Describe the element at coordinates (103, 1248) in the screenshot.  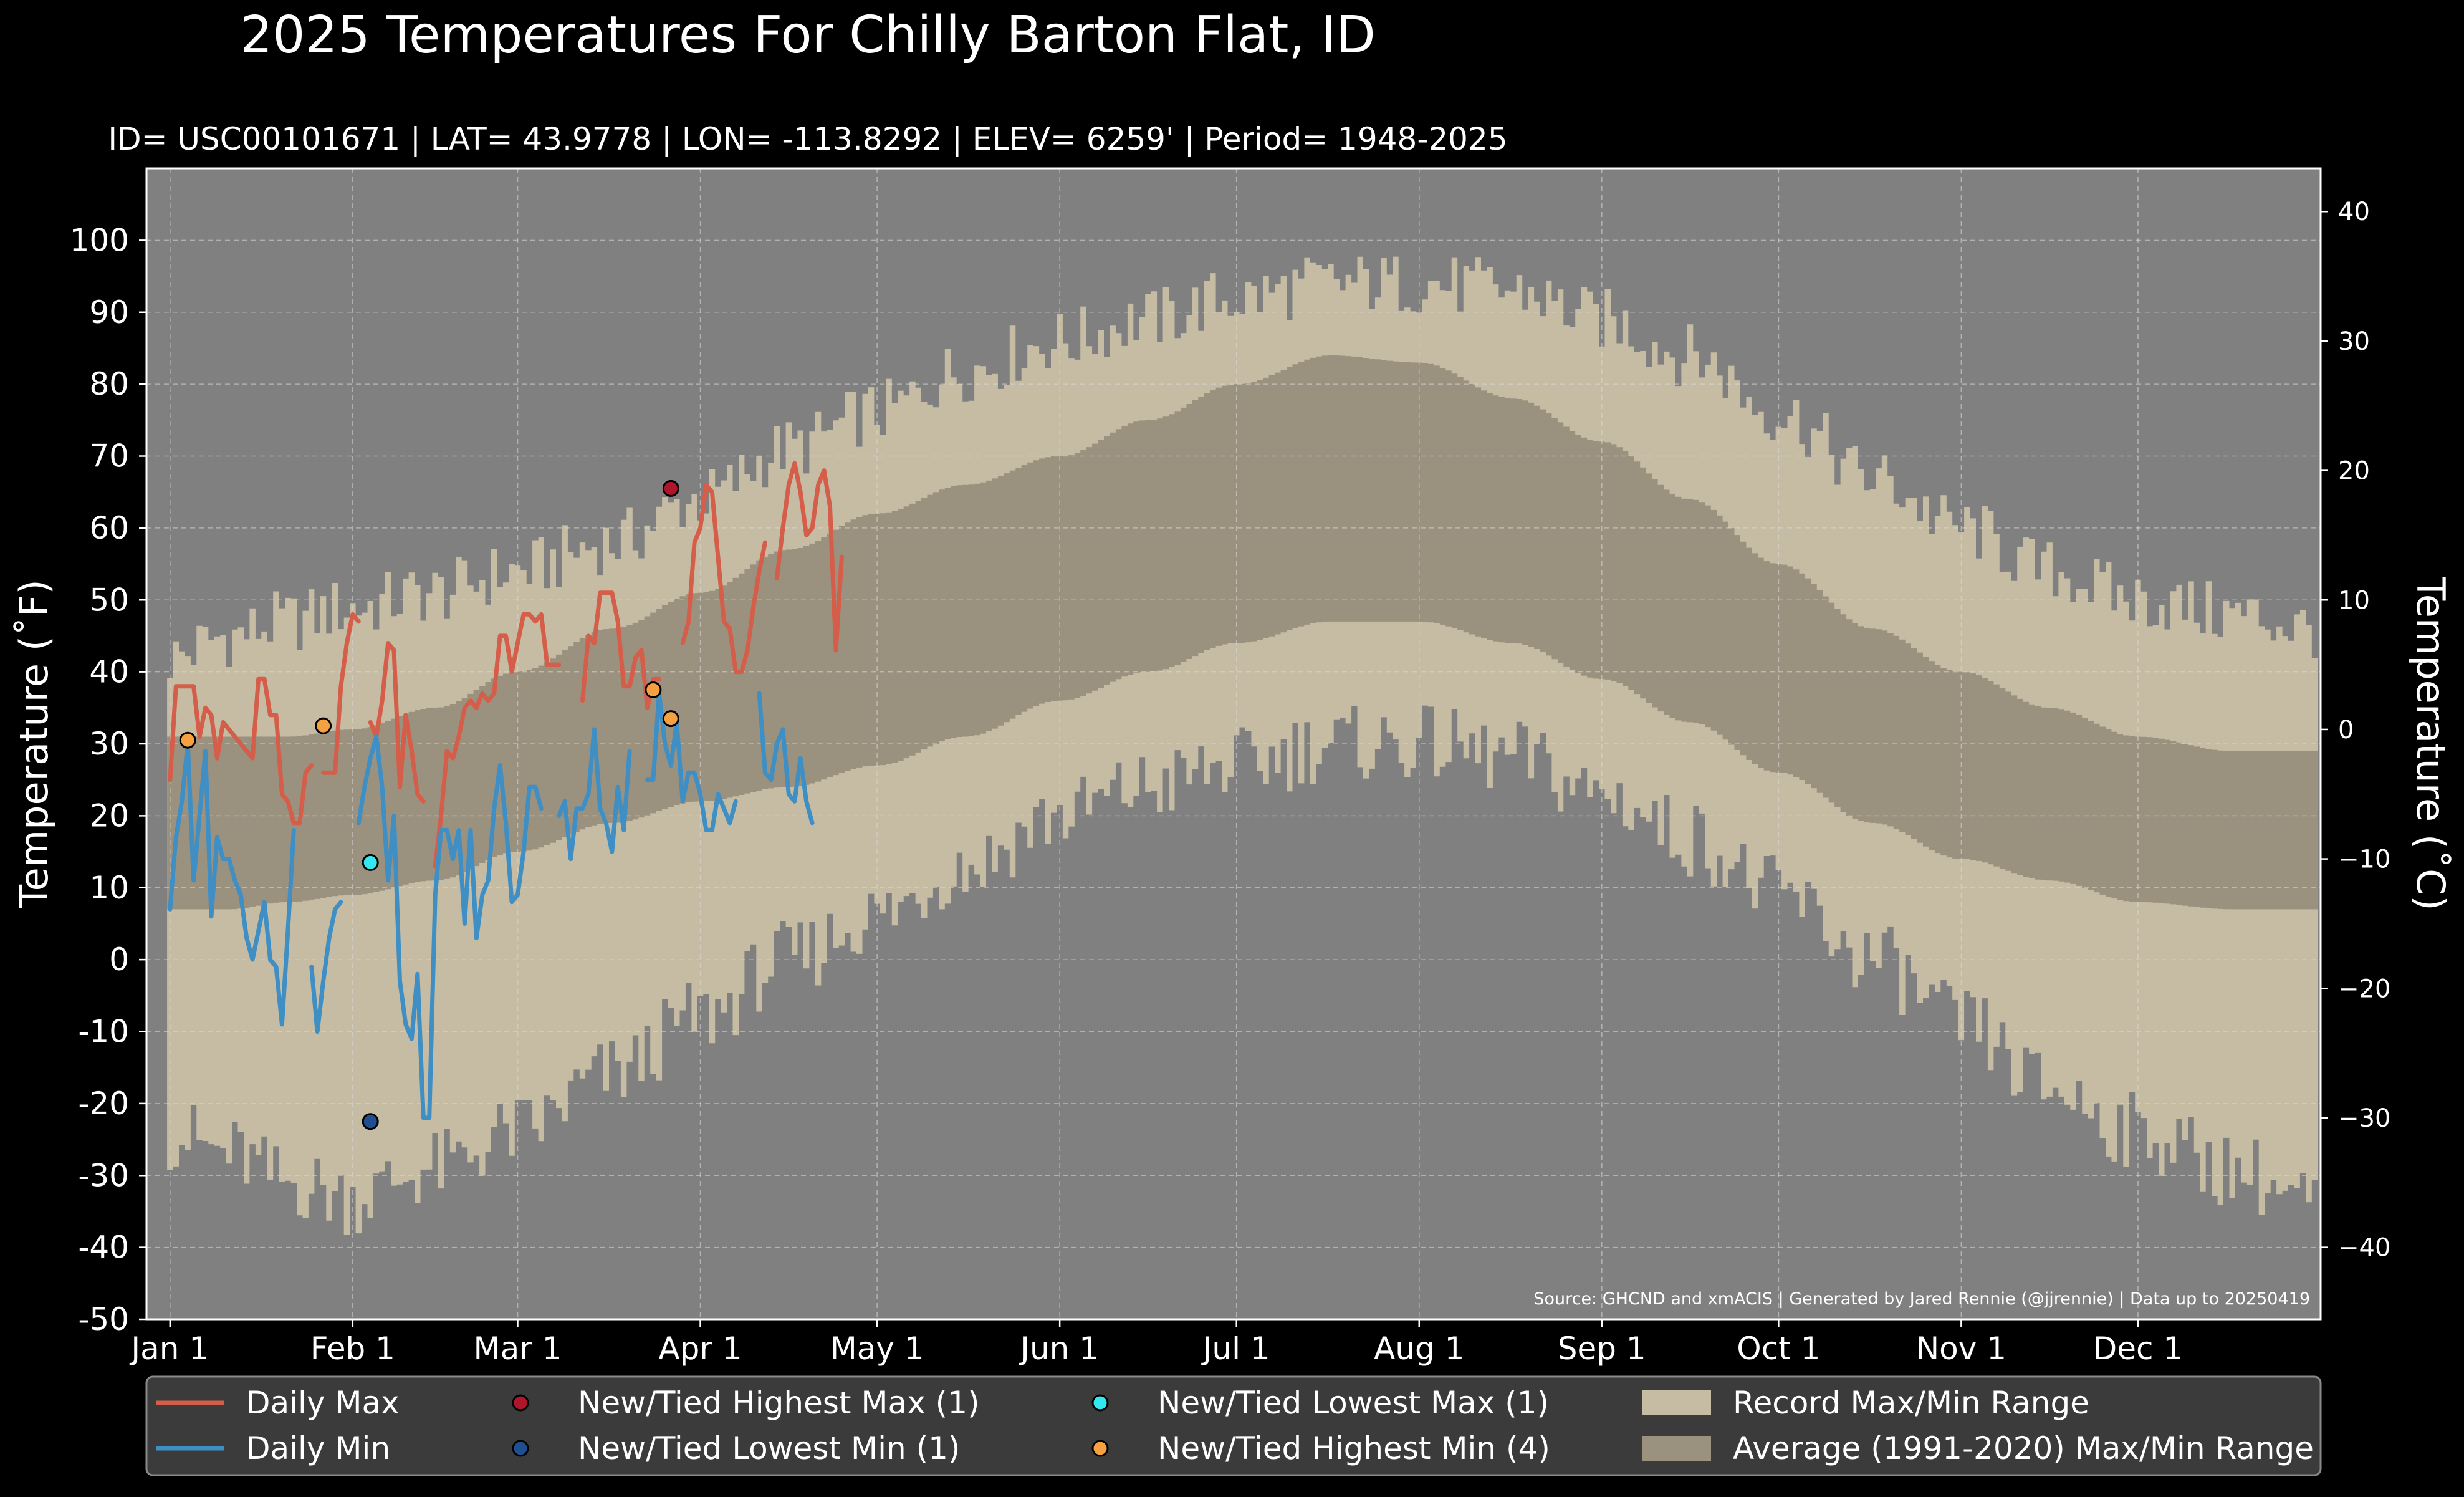
I see `y-tick-label: -40` at that location.